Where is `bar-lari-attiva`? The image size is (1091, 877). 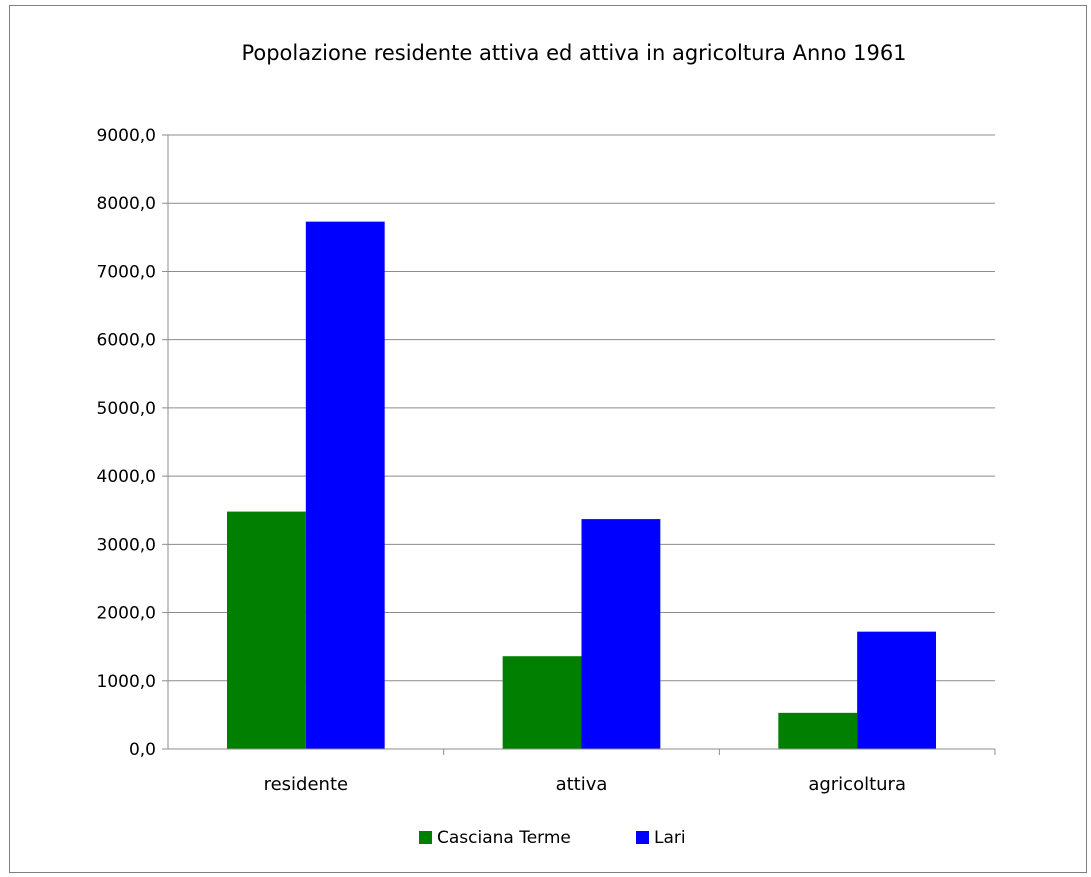 bar-lari-attiva is located at coordinates (621, 634).